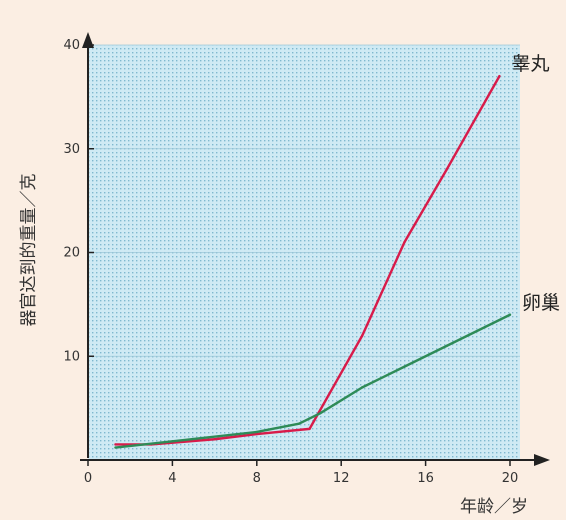 This screenshot has width=566, height=520. Describe the element at coordinates (71, 253) in the screenshot. I see `y-tick-label: 20` at that location.